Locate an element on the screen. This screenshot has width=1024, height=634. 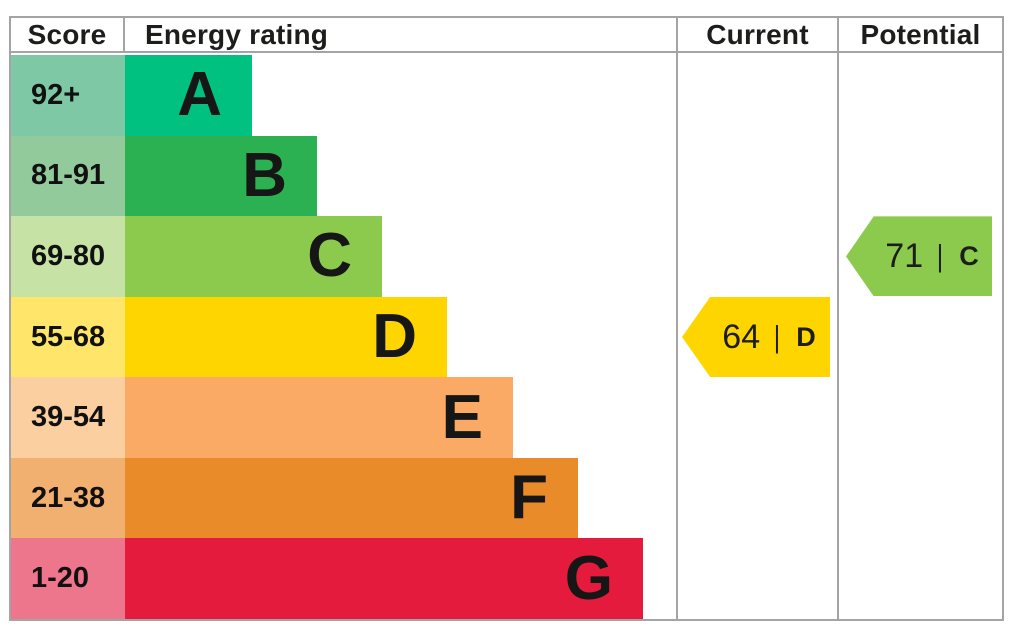
rating-letter: G is located at coordinates (588, 578).